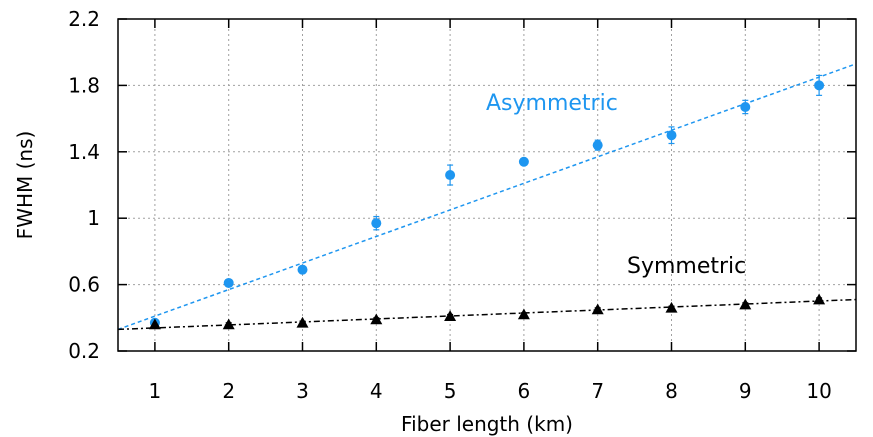  What do you see at coordinates (84, 285) in the screenshot?
I see `y-tick-label: 0.6` at bounding box center [84, 285].